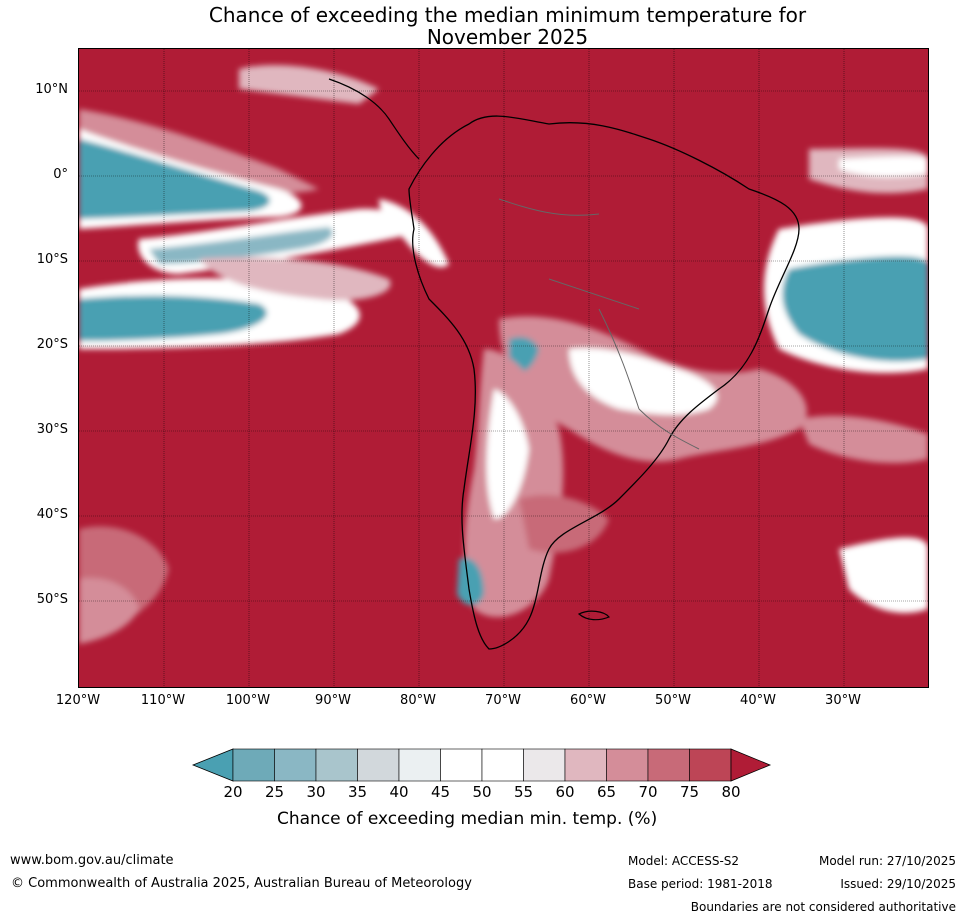  What do you see at coordinates (503, 700) in the screenshot?
I see `lon-label-70w: 70°W` at bounding box center [503, 700].